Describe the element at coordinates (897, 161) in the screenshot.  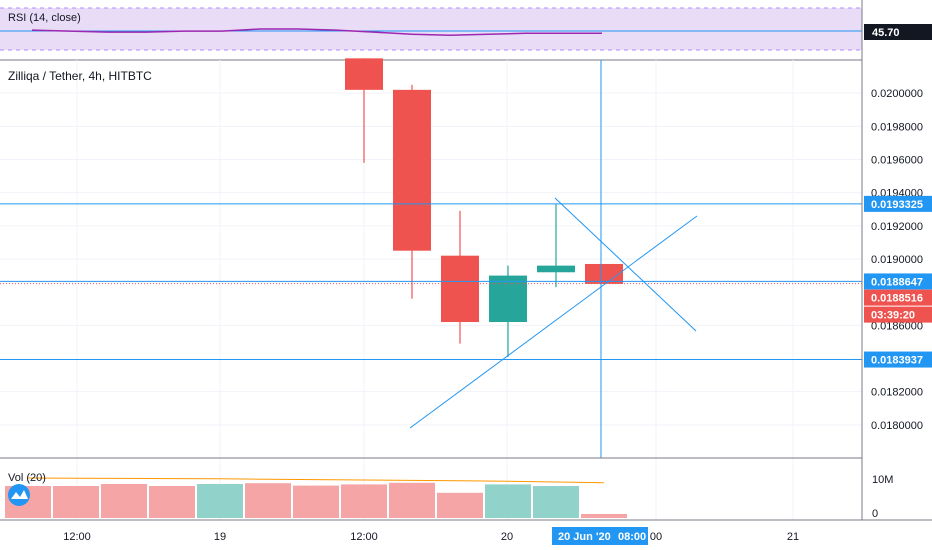
I see `price-tick: 0.0196000` at that location.